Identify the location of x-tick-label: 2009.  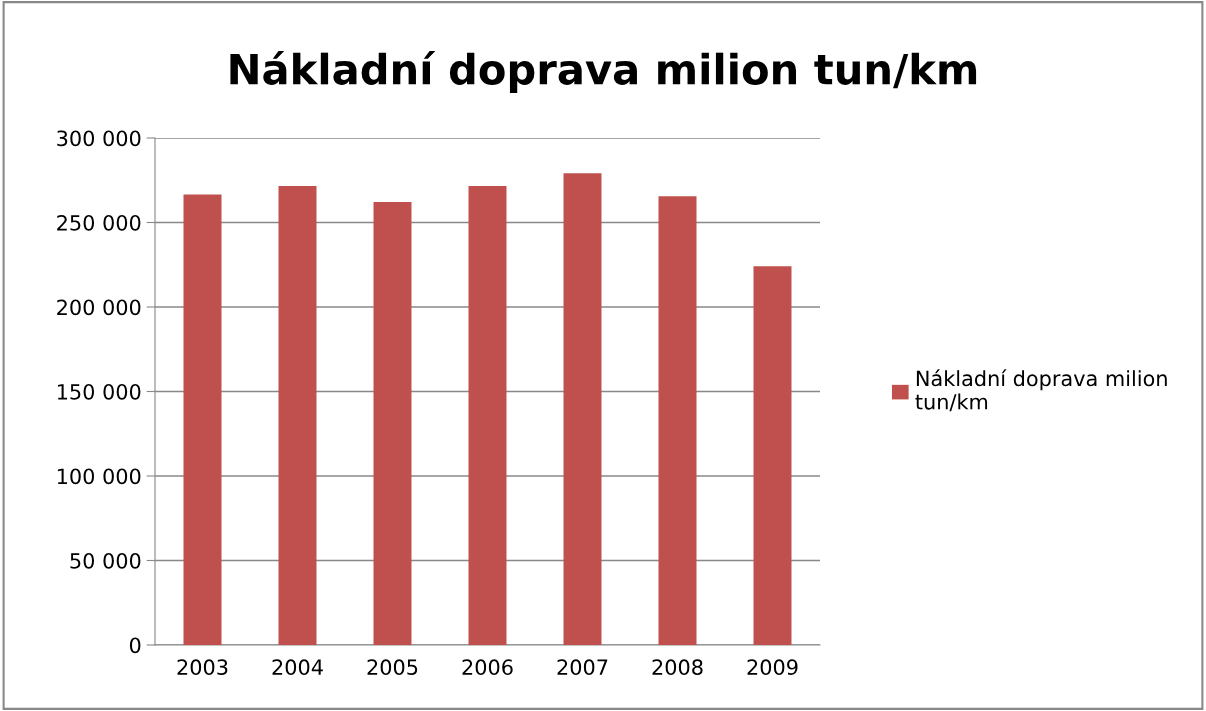
(772, 667).